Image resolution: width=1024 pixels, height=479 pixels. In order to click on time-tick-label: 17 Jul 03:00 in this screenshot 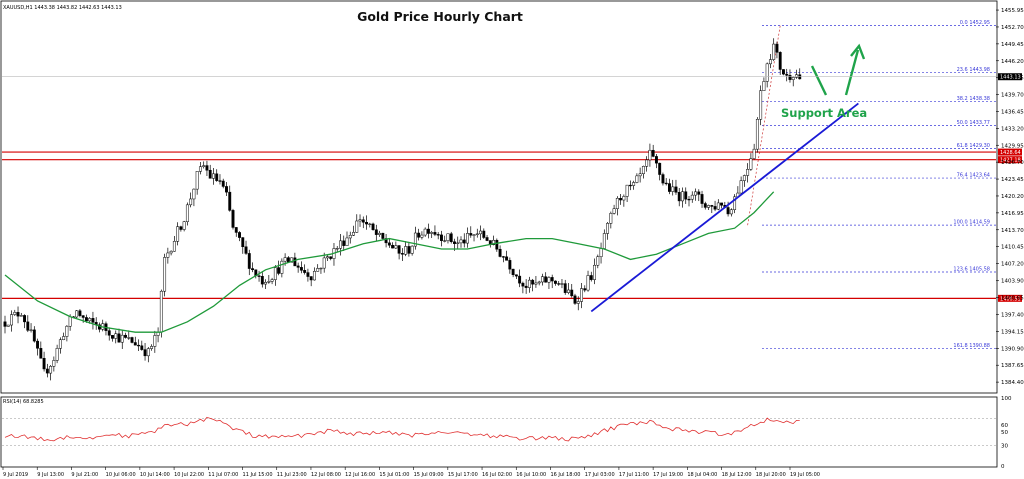, I will do `click(600, 475)`.